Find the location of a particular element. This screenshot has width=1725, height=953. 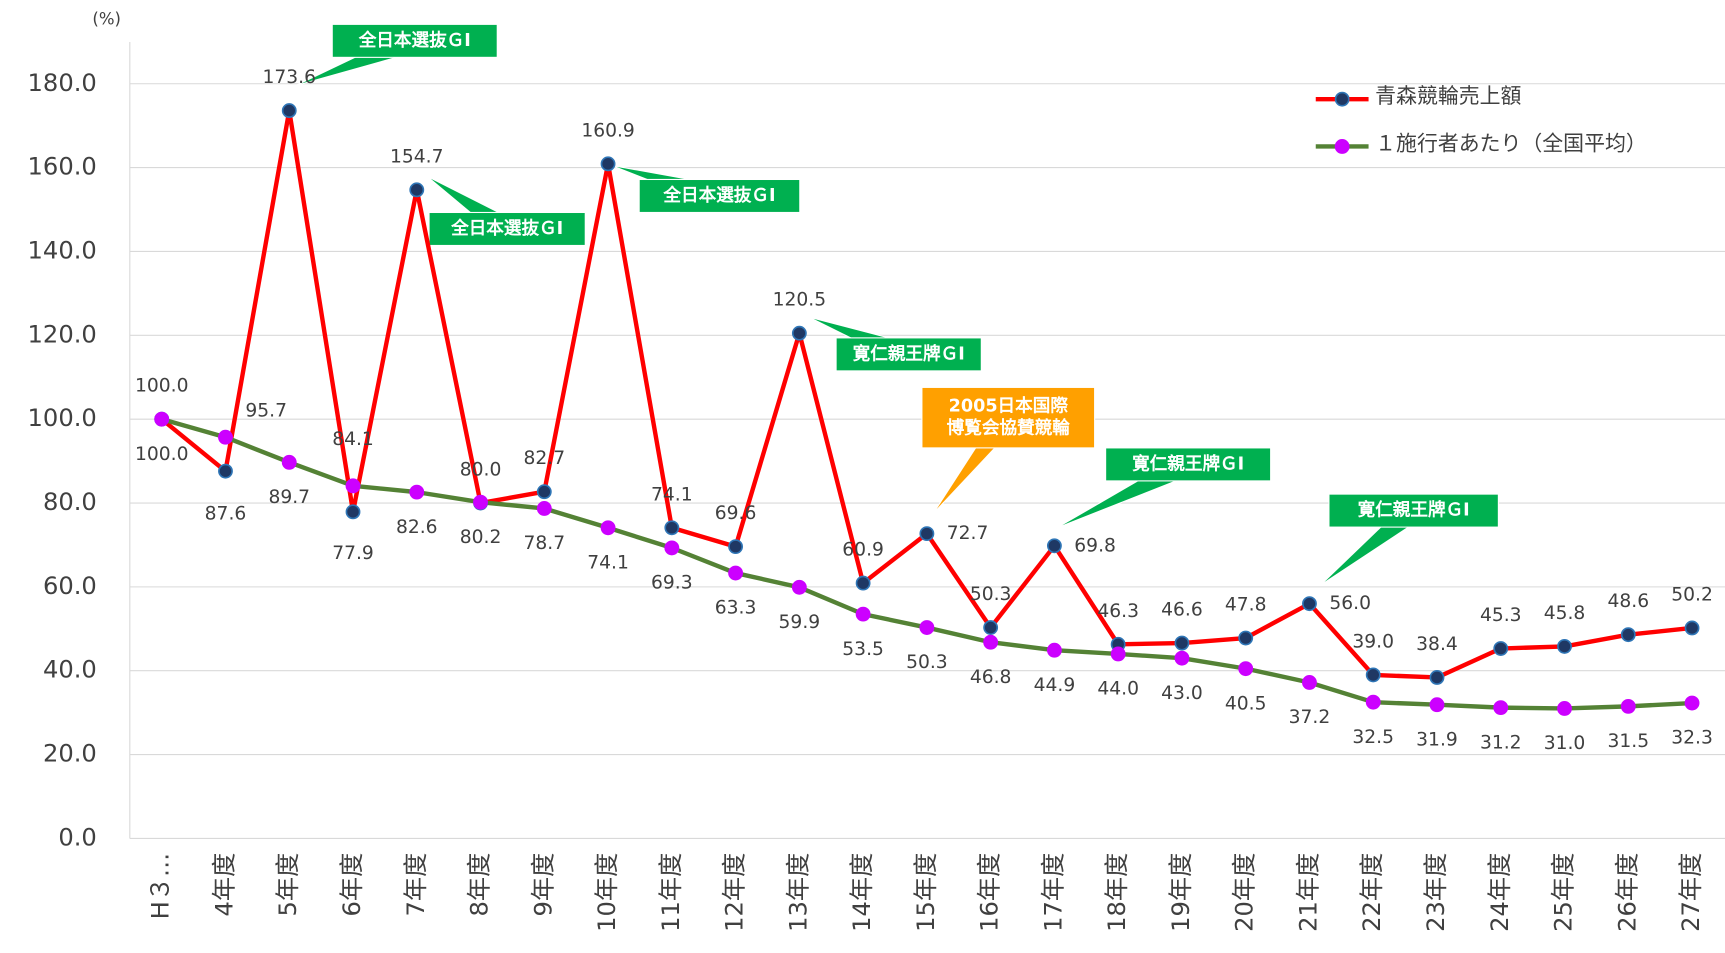

y-tick-label: 40.0 is located at coordinates (70, 670).